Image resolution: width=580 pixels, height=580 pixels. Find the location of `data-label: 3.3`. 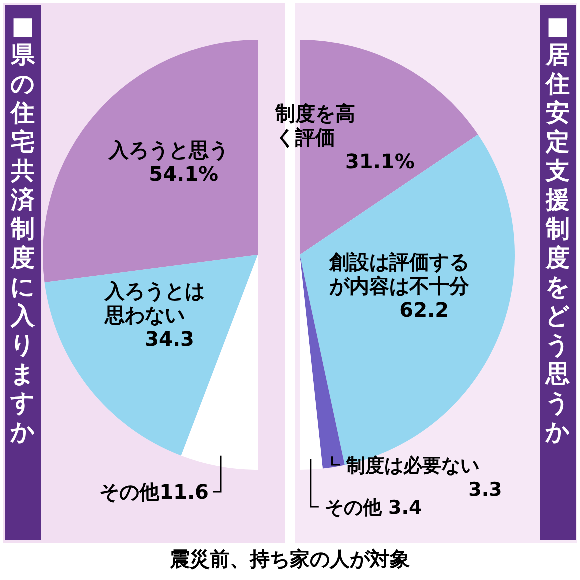

data-label: 3.3 is located at coordinates (485, 490).